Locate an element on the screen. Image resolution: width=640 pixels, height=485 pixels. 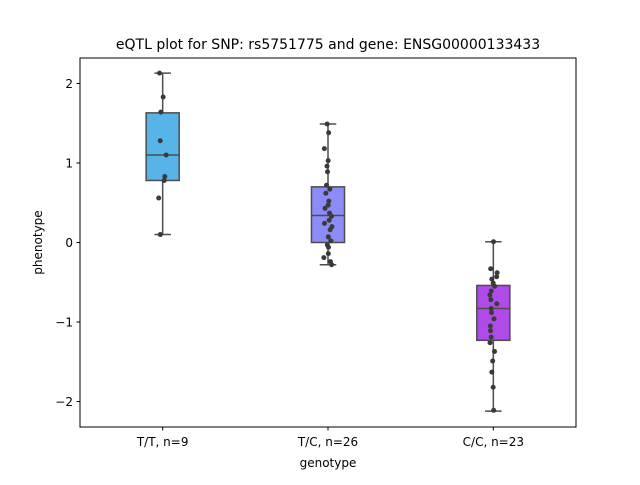
x-tick-label: C/C, n=23 is located at coordinates (493, 442).